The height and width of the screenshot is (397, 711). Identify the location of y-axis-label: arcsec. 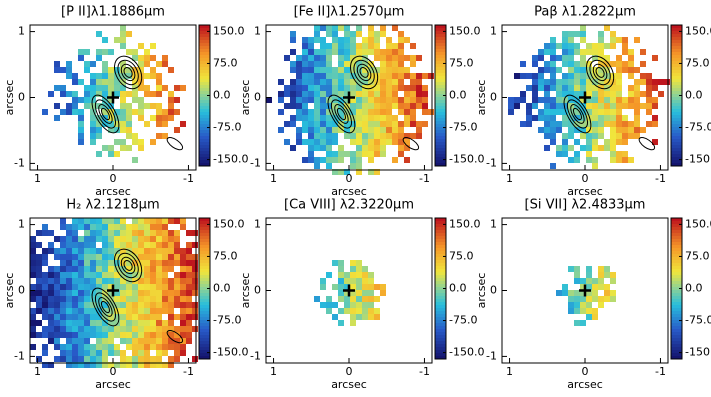
(9, 98).